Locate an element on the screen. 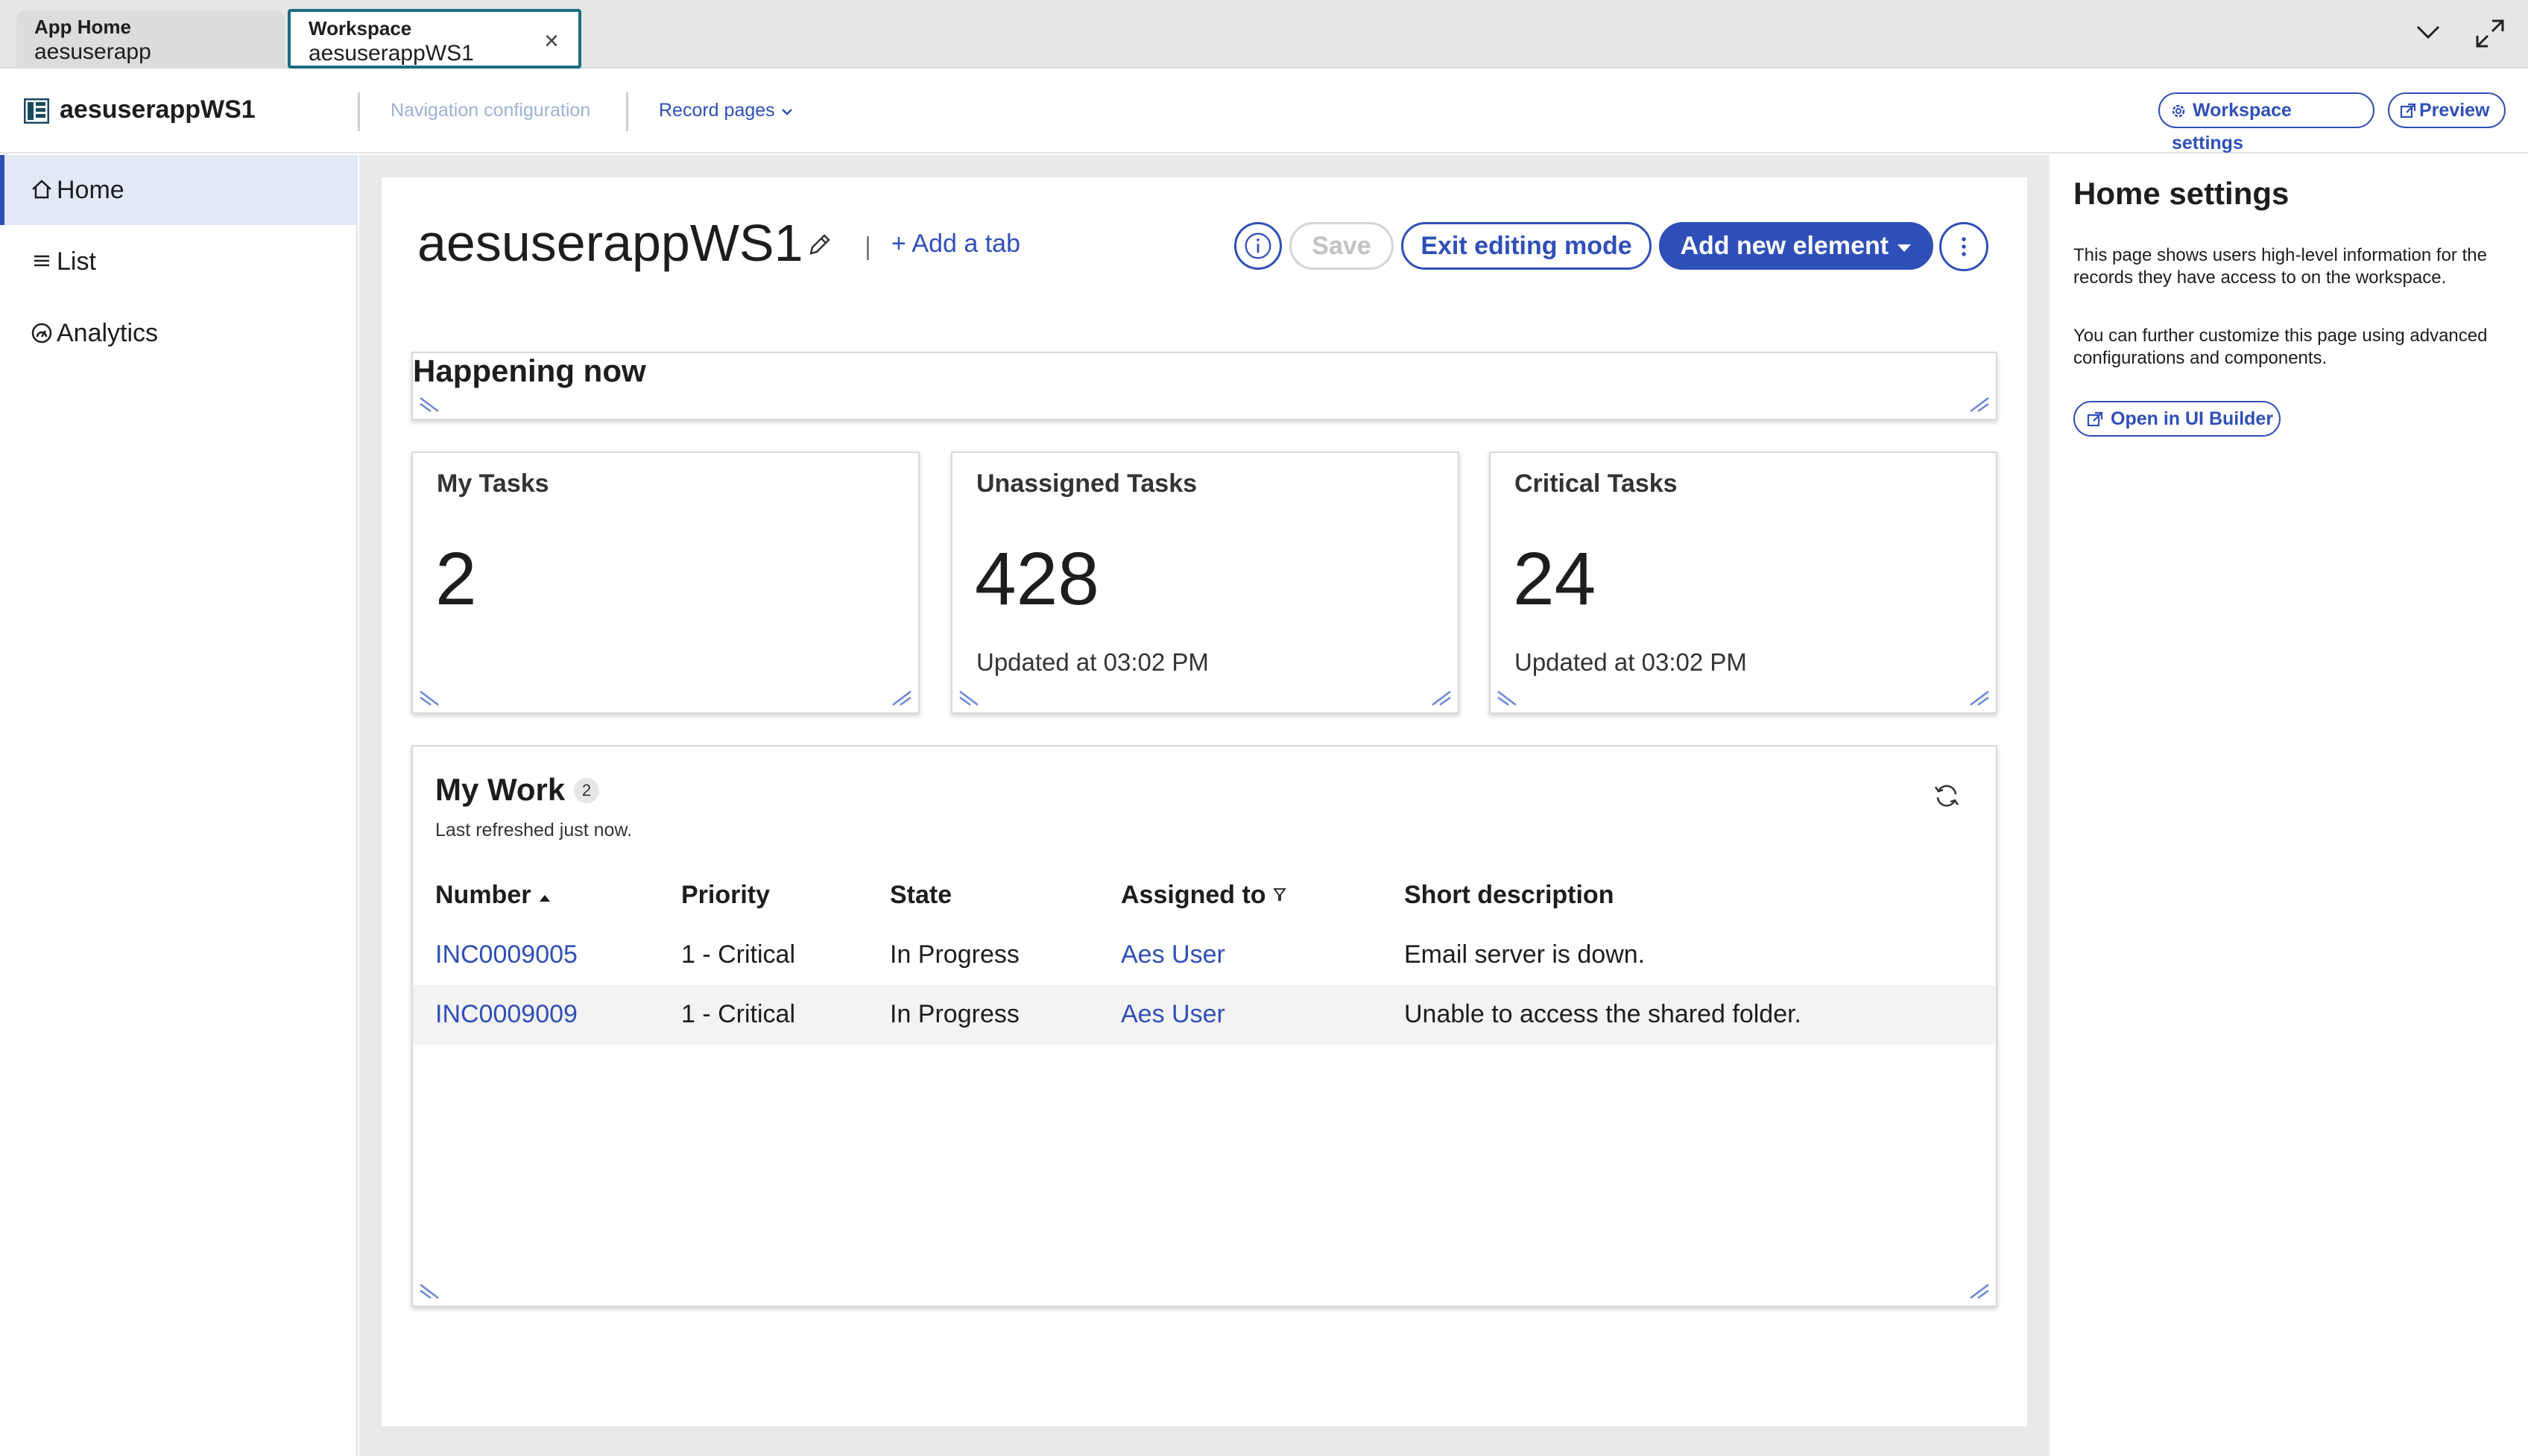 This screenshot has height=1456, width=2528. filter-icon is located at coordinates (1279, 894).